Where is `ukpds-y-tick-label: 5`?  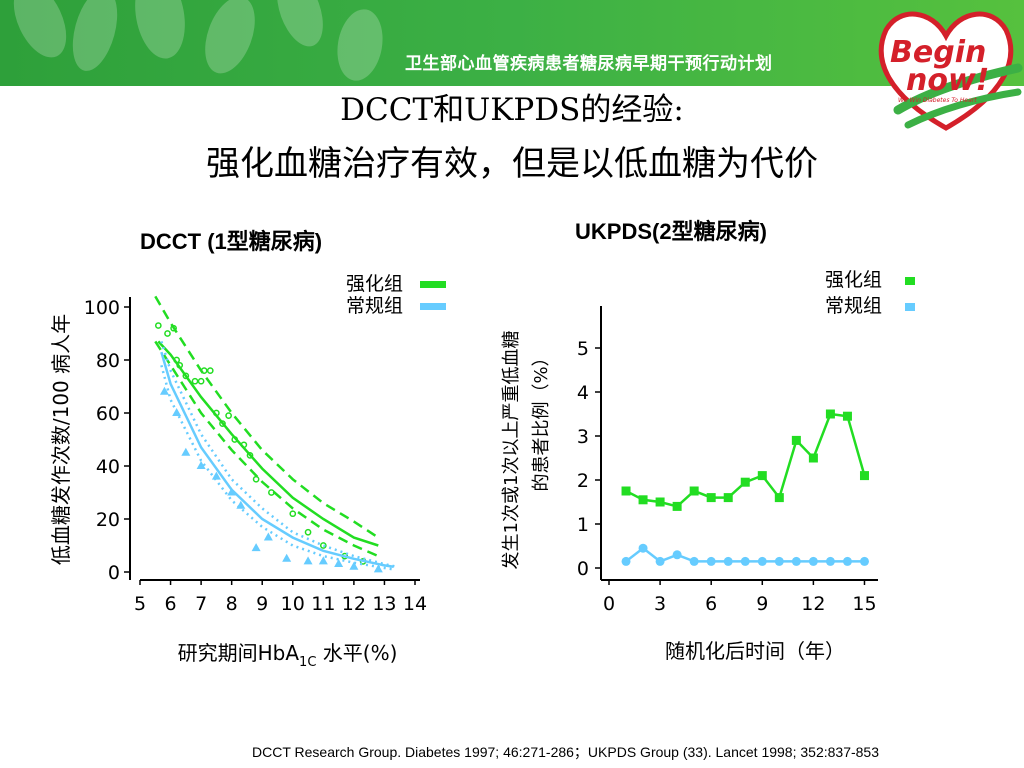 ukpds-y-tick-label: 5 is located at coordinates (583, 349).